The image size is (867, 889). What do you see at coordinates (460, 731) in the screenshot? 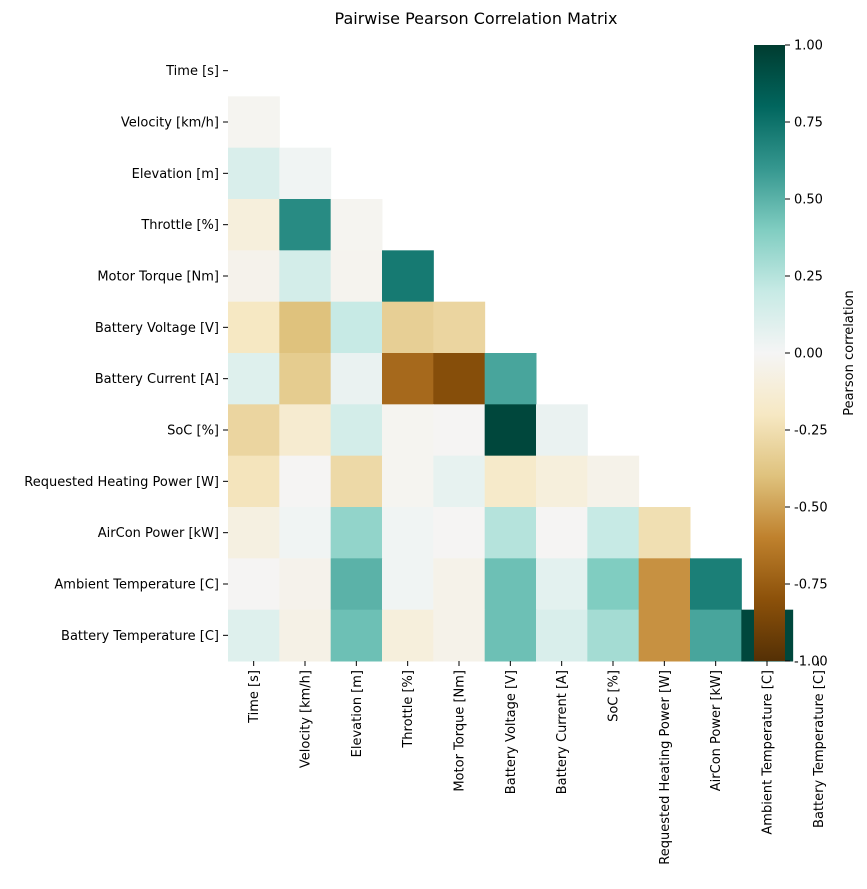
I see `x-tick-label: Motor Torque [Nm]` at bounding box center [460, 731].